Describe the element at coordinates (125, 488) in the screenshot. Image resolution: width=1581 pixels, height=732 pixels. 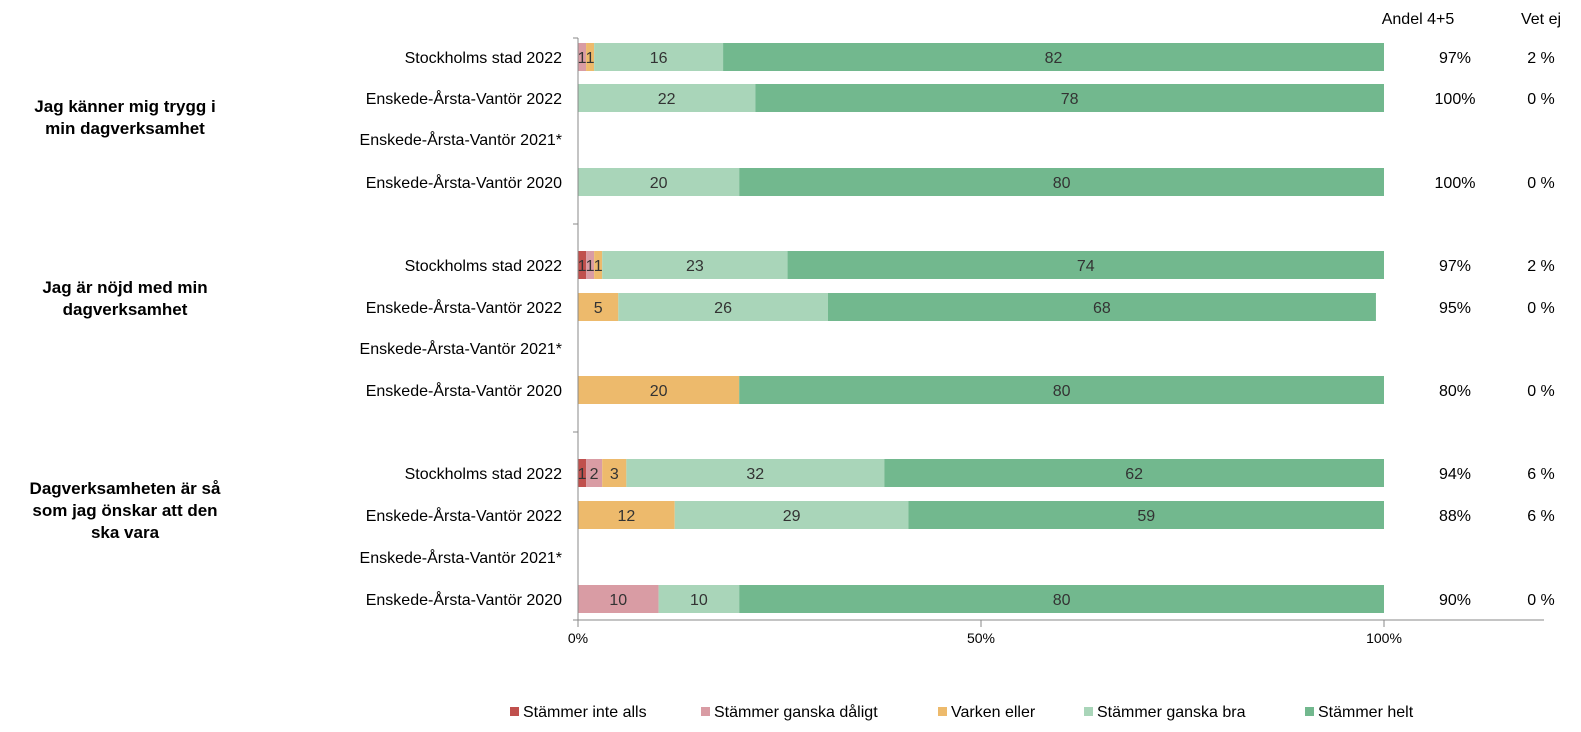
I see `group-label-line: Dagverksamheten är så` at that location.